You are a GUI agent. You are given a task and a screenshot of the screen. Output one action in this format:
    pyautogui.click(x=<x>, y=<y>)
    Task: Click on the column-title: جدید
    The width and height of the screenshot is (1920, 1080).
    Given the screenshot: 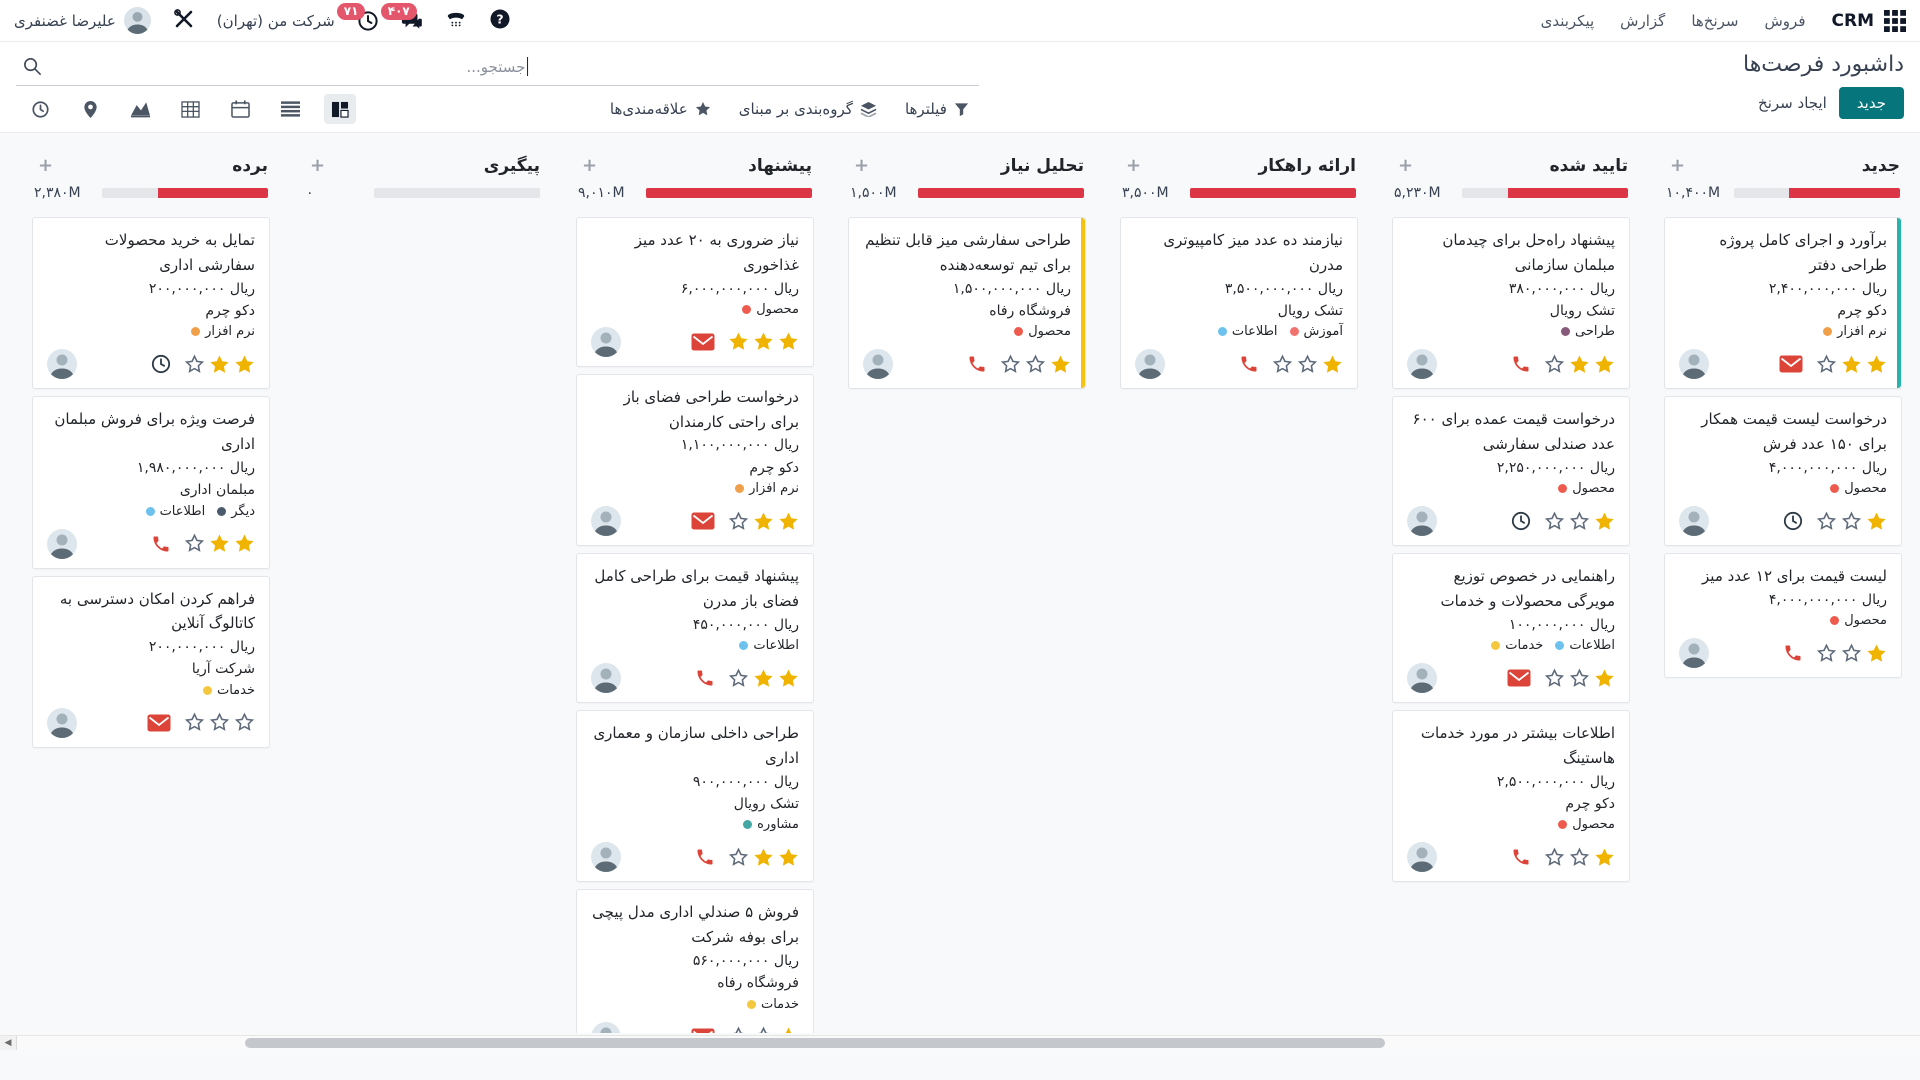 What is the action you would take?
    pyautogui.click(x=1880, y=165)
    